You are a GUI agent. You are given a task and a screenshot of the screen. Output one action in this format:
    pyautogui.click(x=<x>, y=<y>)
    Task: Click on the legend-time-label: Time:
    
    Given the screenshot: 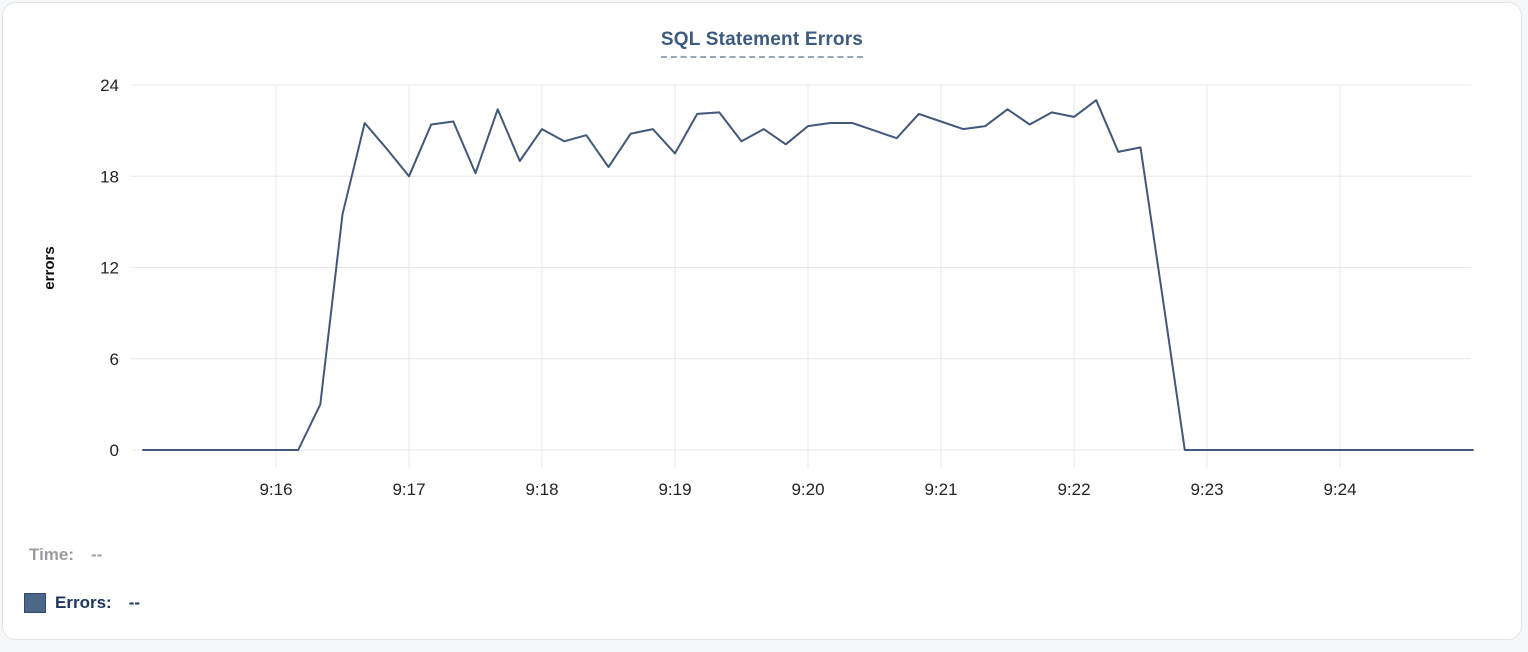 What is the action you would take?
    pyautogui.click(x=52, y=554)
    